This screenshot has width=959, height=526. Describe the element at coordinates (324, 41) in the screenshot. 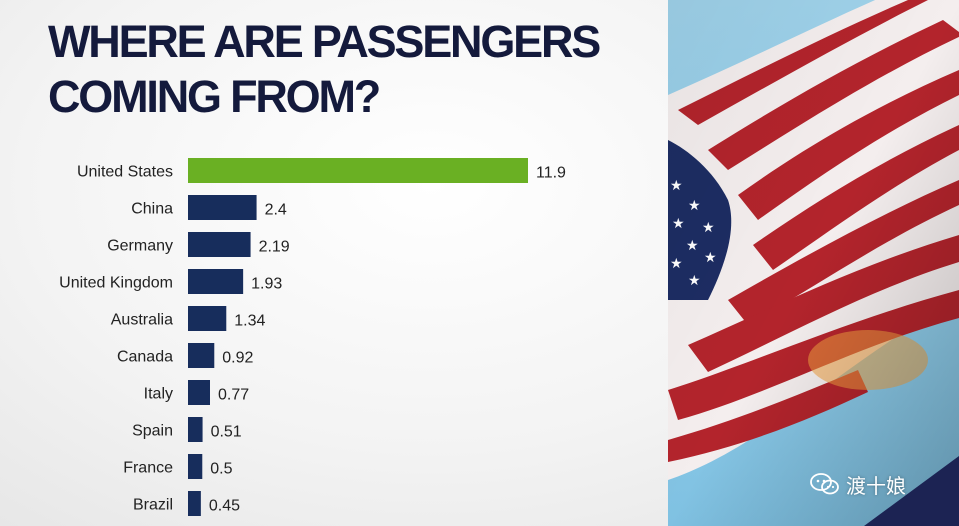

I see `title-line-1: WHERE ARE PASSENGERS` at that location.